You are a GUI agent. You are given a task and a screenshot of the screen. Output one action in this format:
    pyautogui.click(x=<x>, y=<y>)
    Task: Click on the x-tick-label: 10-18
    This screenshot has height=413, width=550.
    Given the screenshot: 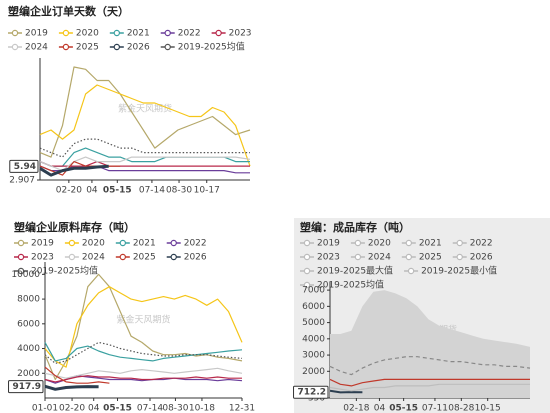 What is the action you would take?
    pyautogui.click(x=202, y=408)
    